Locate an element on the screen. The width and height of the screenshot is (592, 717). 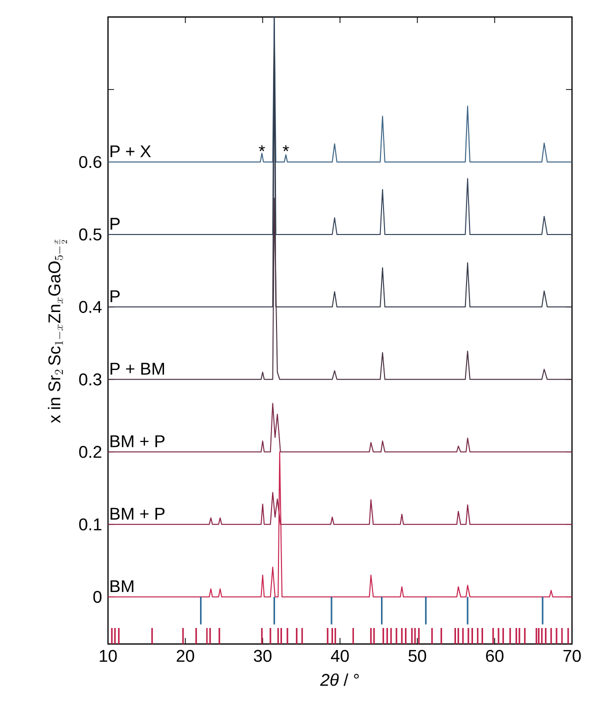
y-tick-label: 0.5 is located at coordinates (90, 234).